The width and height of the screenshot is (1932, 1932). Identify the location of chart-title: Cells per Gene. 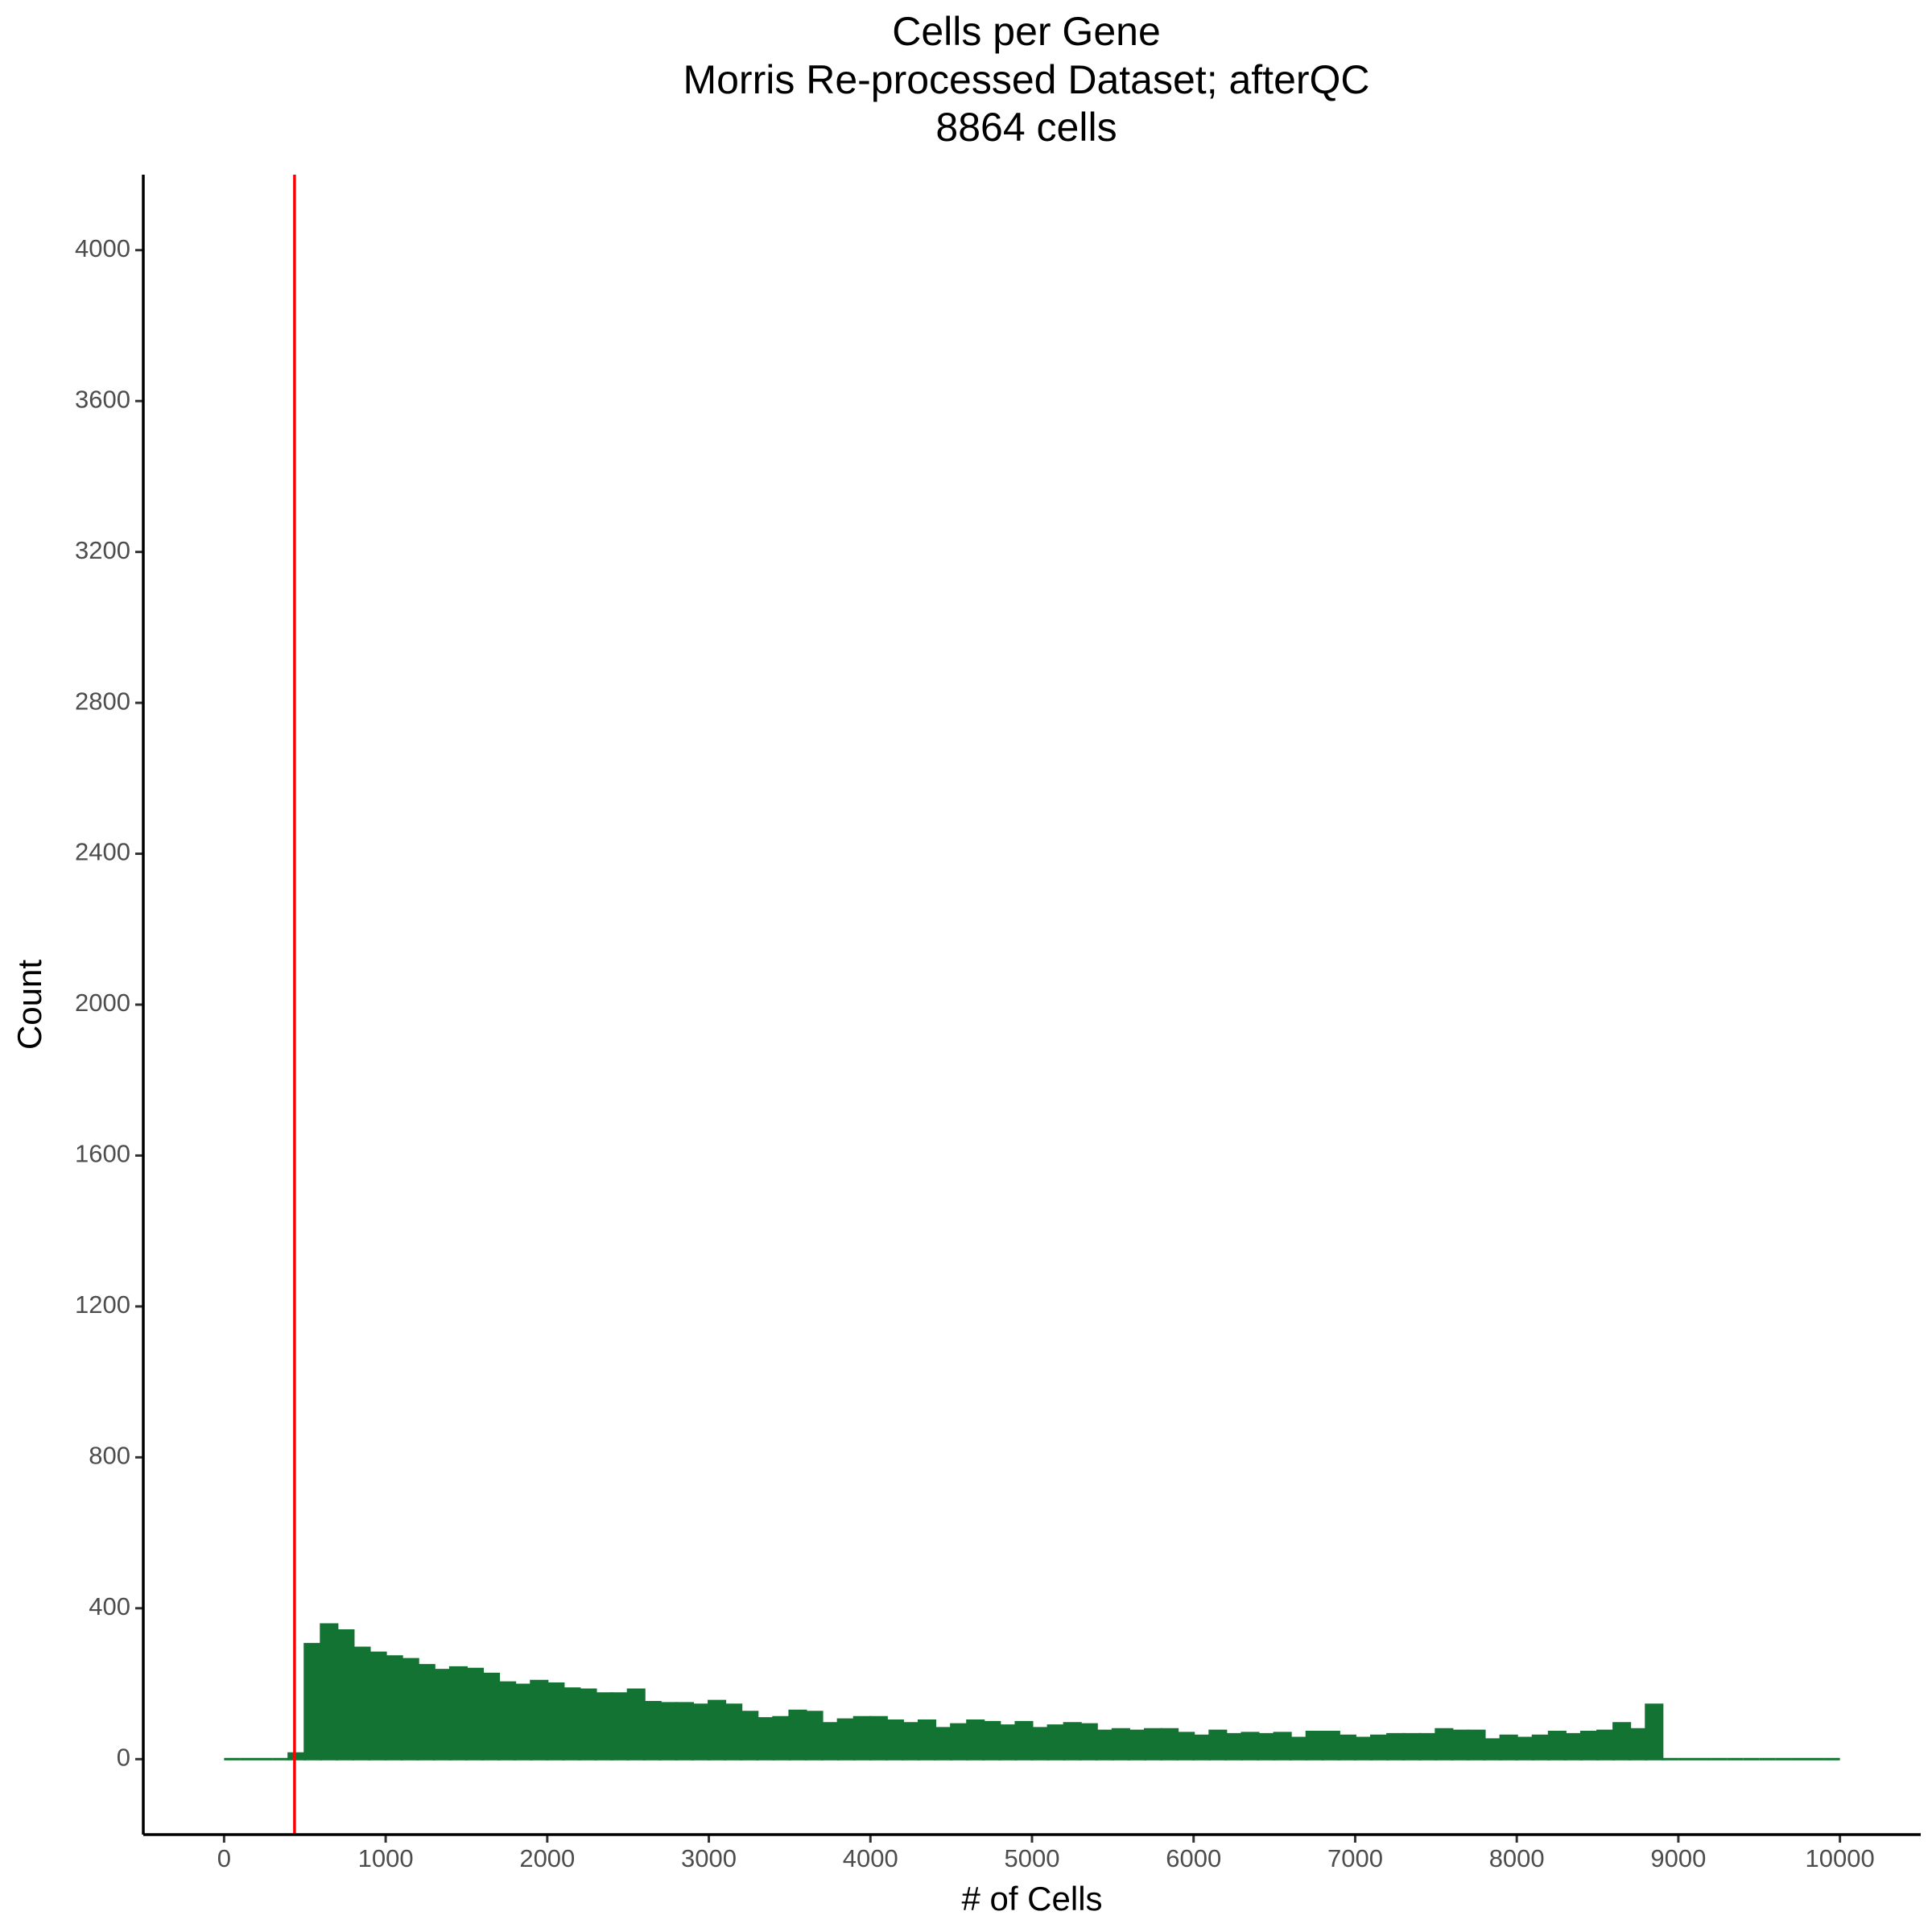
(1026, 31).